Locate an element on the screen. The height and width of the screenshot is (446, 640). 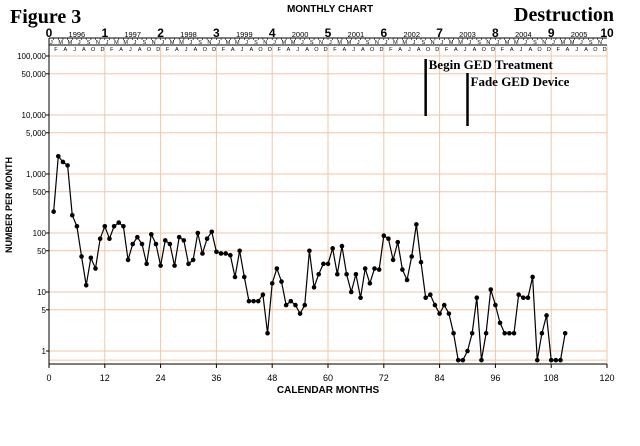
y-axis-label: NUMBER PER MONTH is located at coordinates (9, 205).